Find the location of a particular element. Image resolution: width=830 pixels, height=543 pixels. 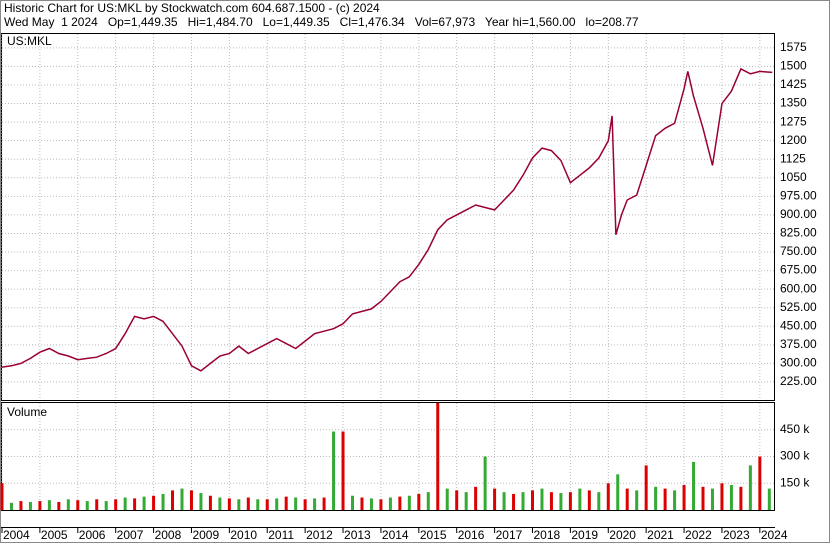

y-tick-label: 1125 is located at coordinates (793, 158).